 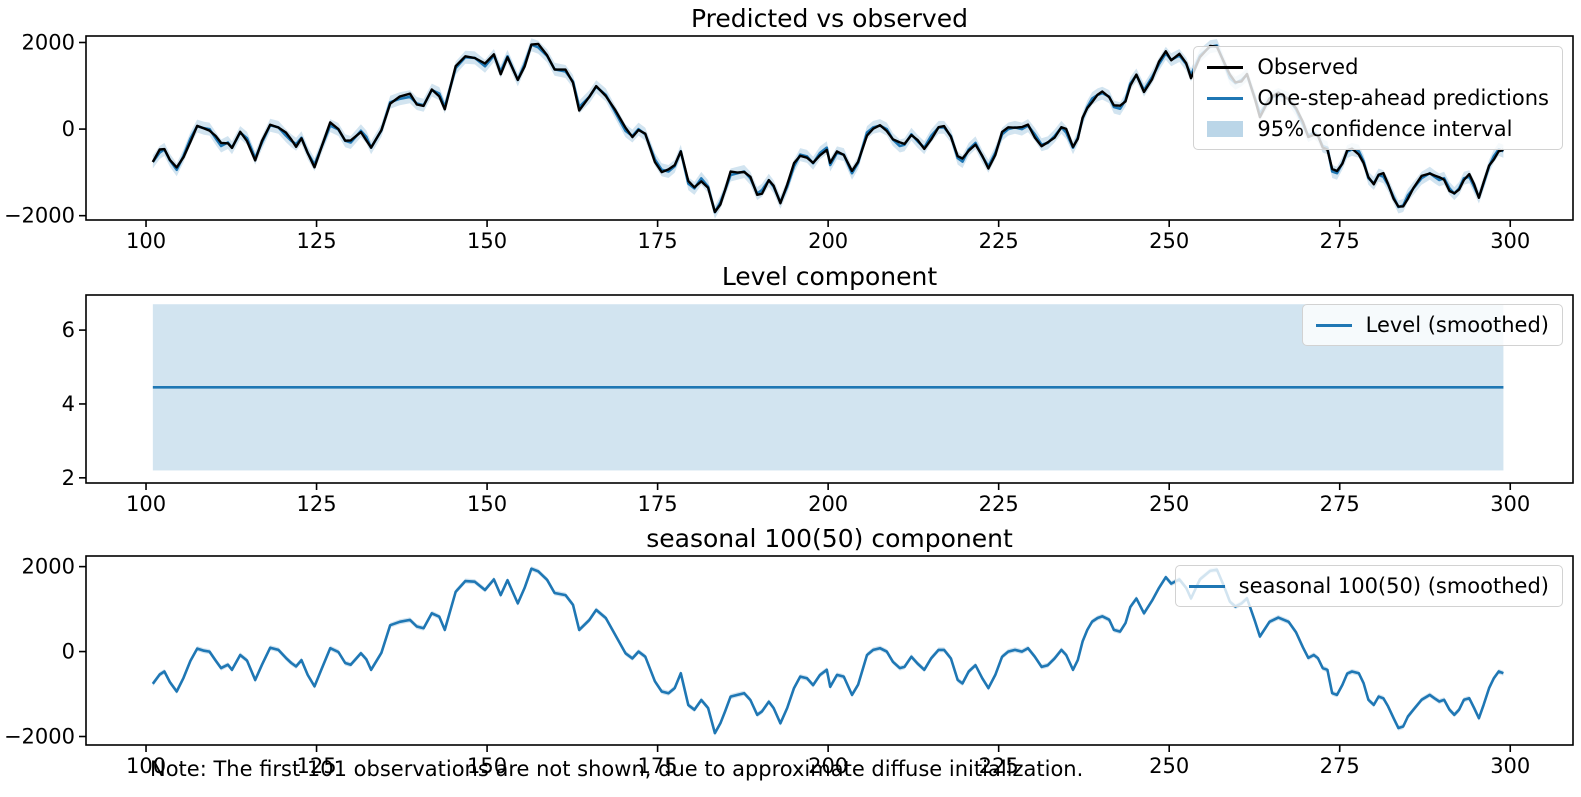 What do you see at coordinates (1308, 67) in the screenshot?
I see `legend-label: Observed` at bounding box center [1308, 67].